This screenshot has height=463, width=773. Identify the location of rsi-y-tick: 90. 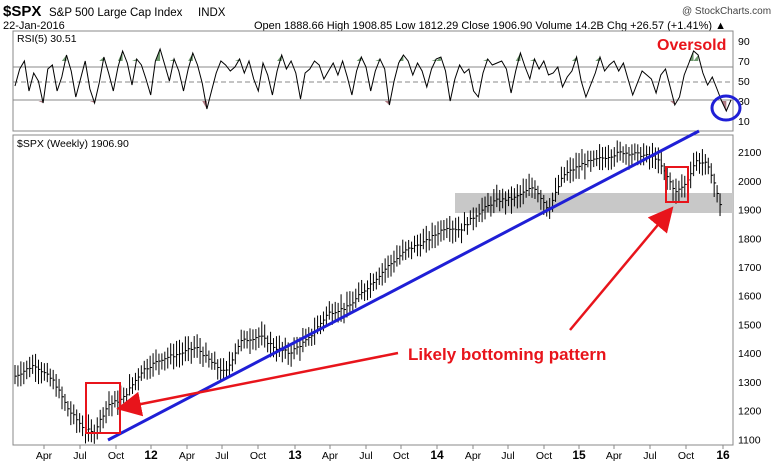
(744, 42).